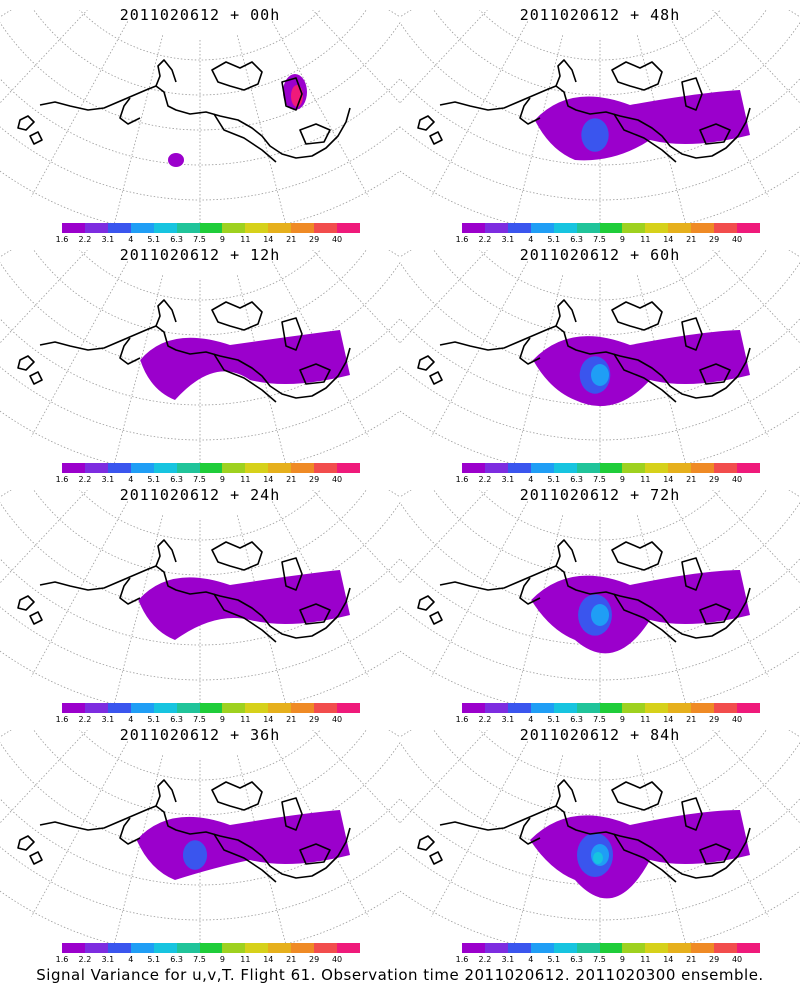 Image resolution: width=800 pixels, height=1000 pixels. What do you see at coordinates (600, 495) in the screenshot?
I see `panel-title: 2011020612 + 72h` at bounding box center [600, 495].